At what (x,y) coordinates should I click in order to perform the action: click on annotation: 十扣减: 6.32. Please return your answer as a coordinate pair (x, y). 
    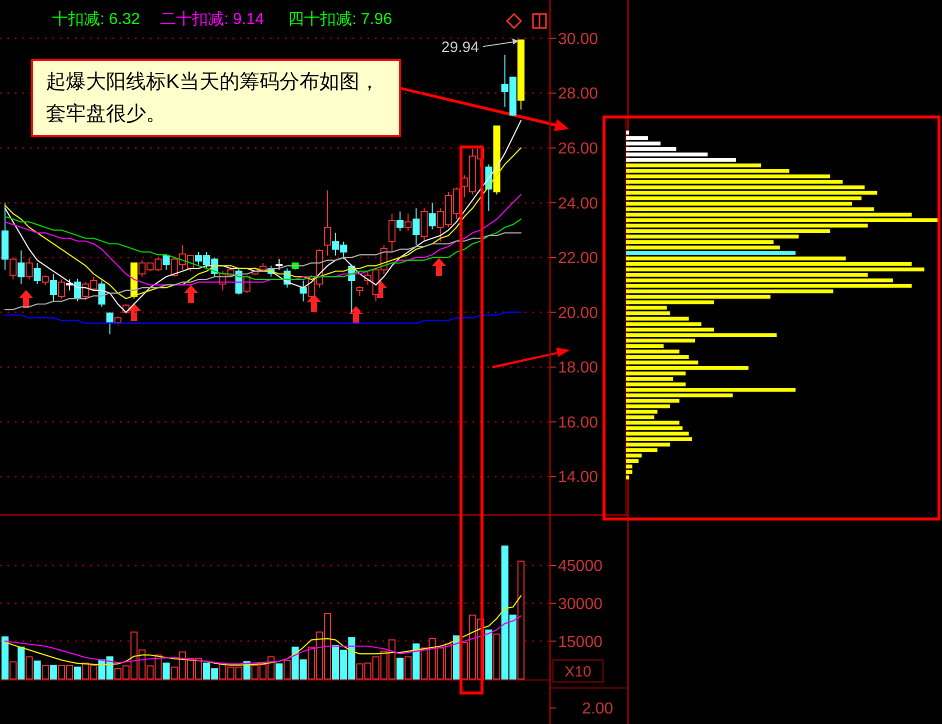
    Looking at the image, I should click on (96, 19).